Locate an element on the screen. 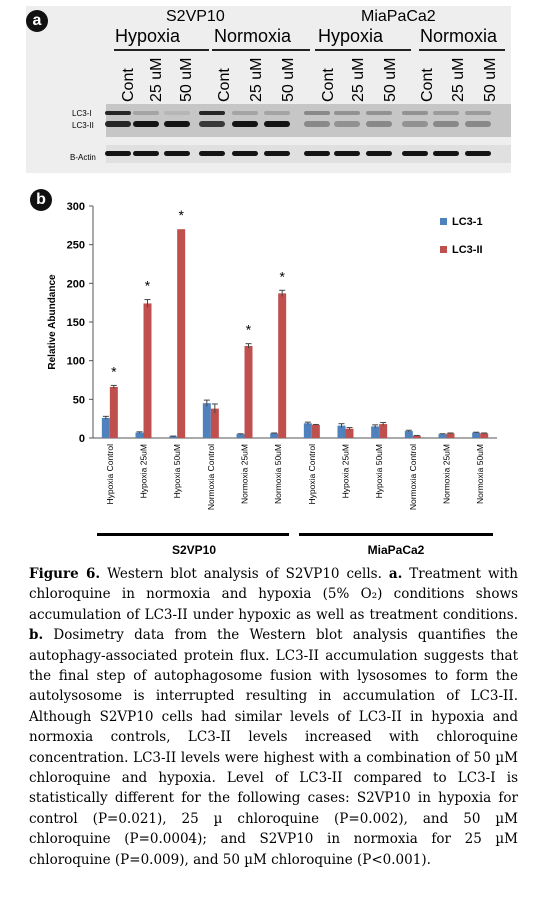 The image size is (536, 905). band-label-lc3-ii: LC3-II is located at coordinates (83, 125).